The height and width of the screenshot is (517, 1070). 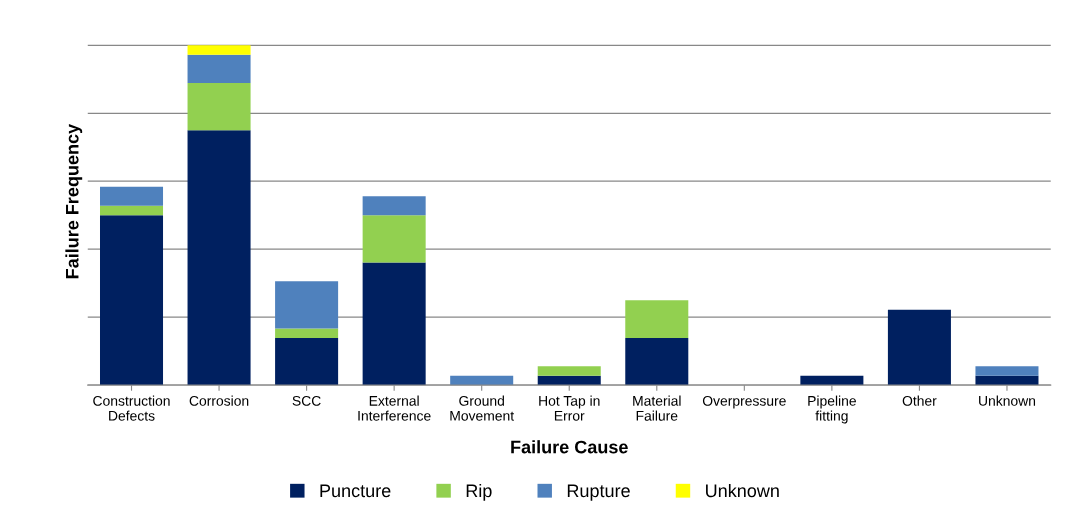 What do you see at coordinates (74, 201) in the screenshot?
I see `y-axis-title: Failure Frequency` at bounding box center [74, 201].